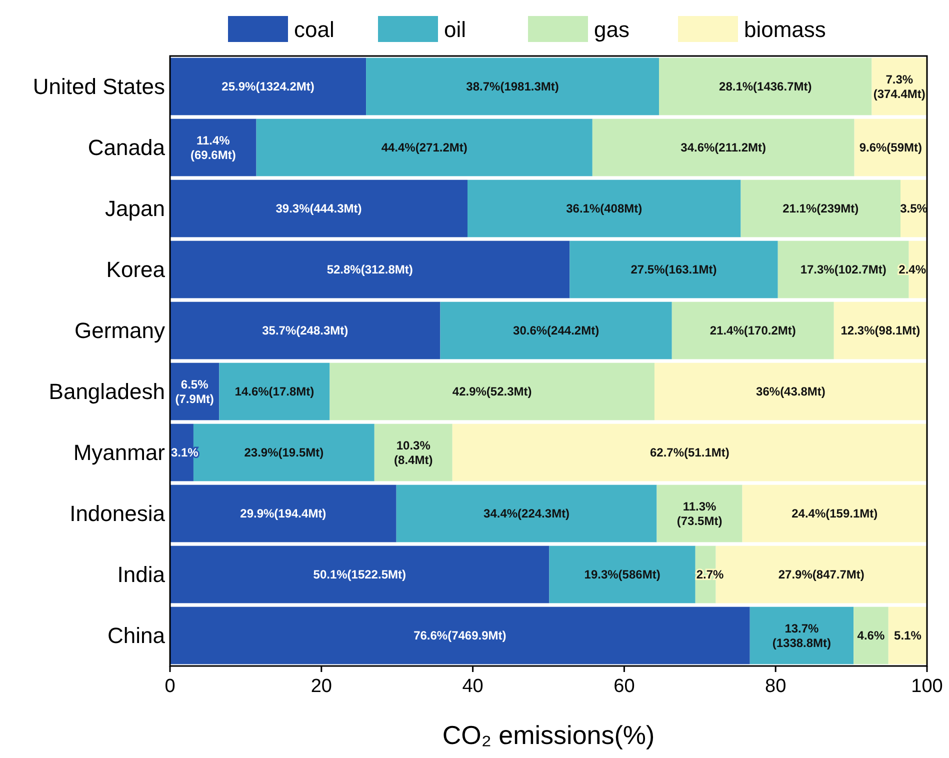 The image size is (949, 758). I want to click on data-label: 30.6%(244.2Mt), so click(556, 331).